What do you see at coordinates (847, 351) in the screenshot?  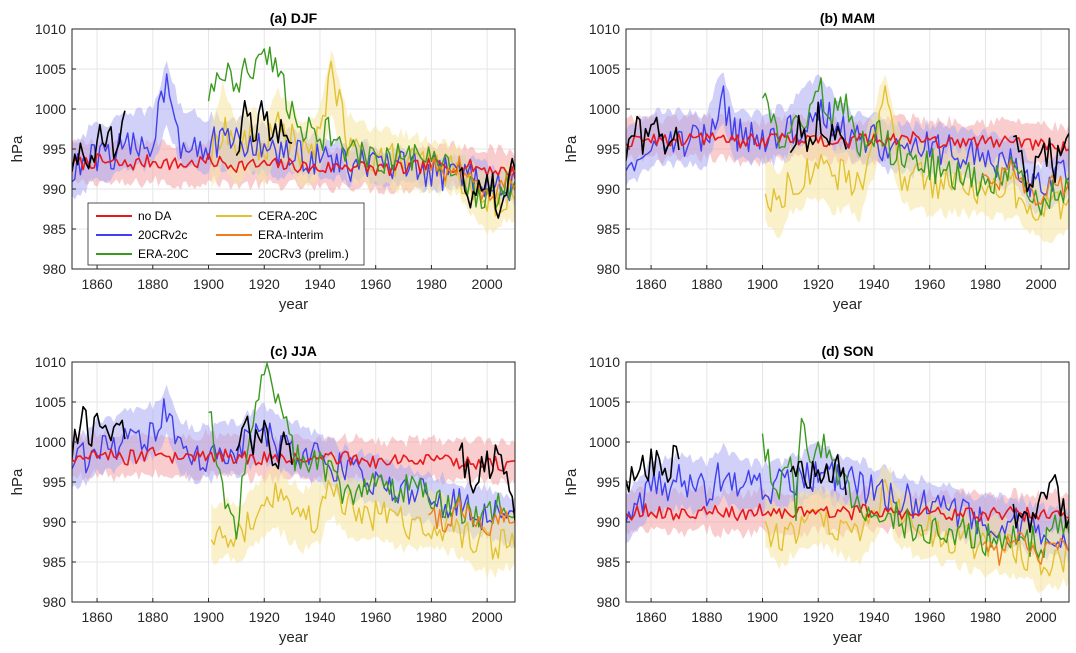 I see `panel-title: (d) SON` at bounding box center [847, 351].